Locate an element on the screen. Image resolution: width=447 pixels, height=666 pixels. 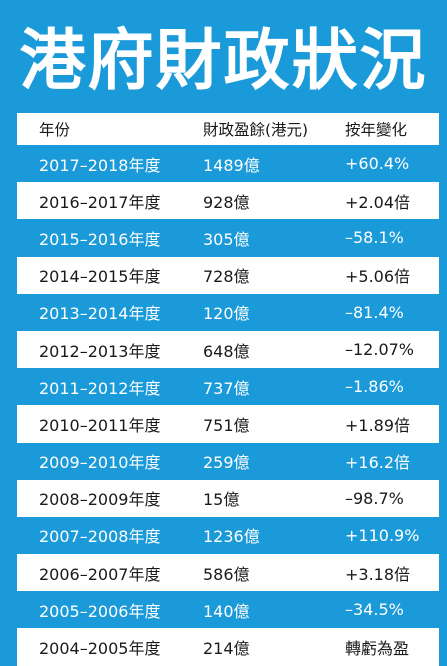
year-cell: 2015–2016年度 is located at coordinates (100, 239).